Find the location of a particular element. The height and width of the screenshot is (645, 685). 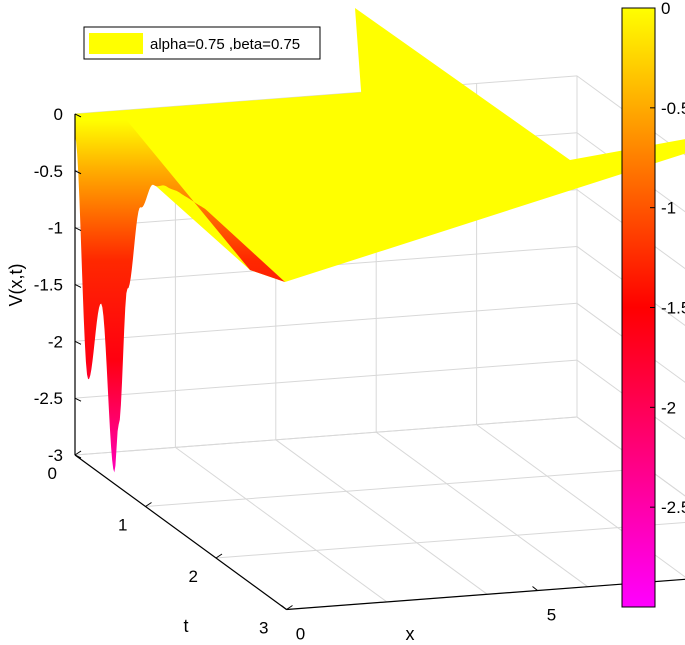

t-tick-label: 2 is located at coordinates (193, 576).